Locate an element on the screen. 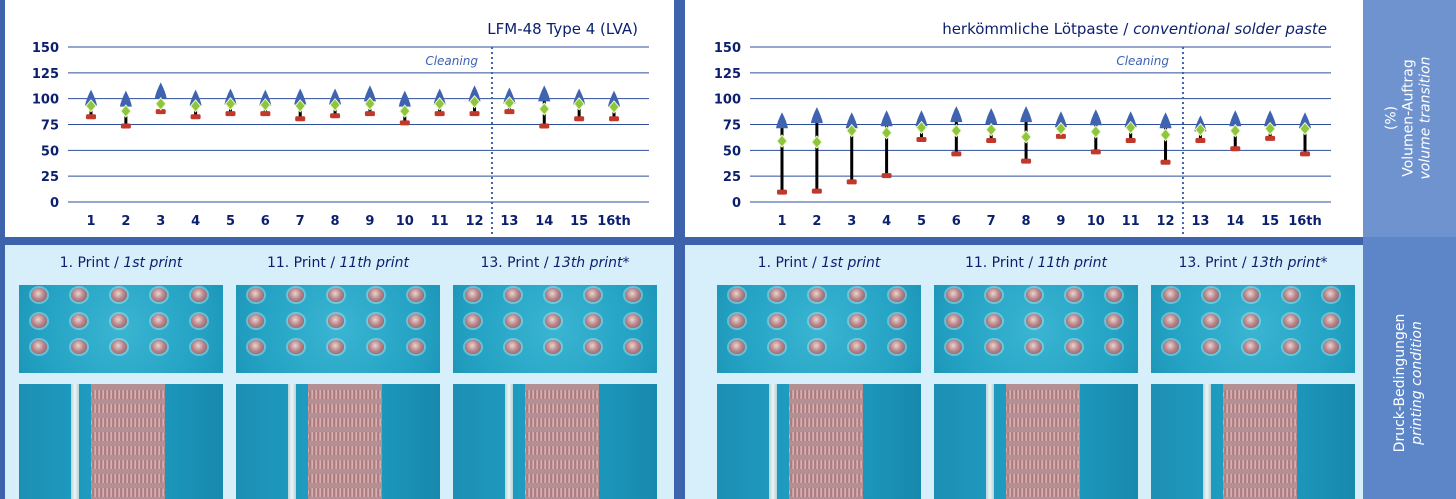 The image size is (1456, 499). photo-column: 1. Print / 1st print is located at coordinates (121, 372).